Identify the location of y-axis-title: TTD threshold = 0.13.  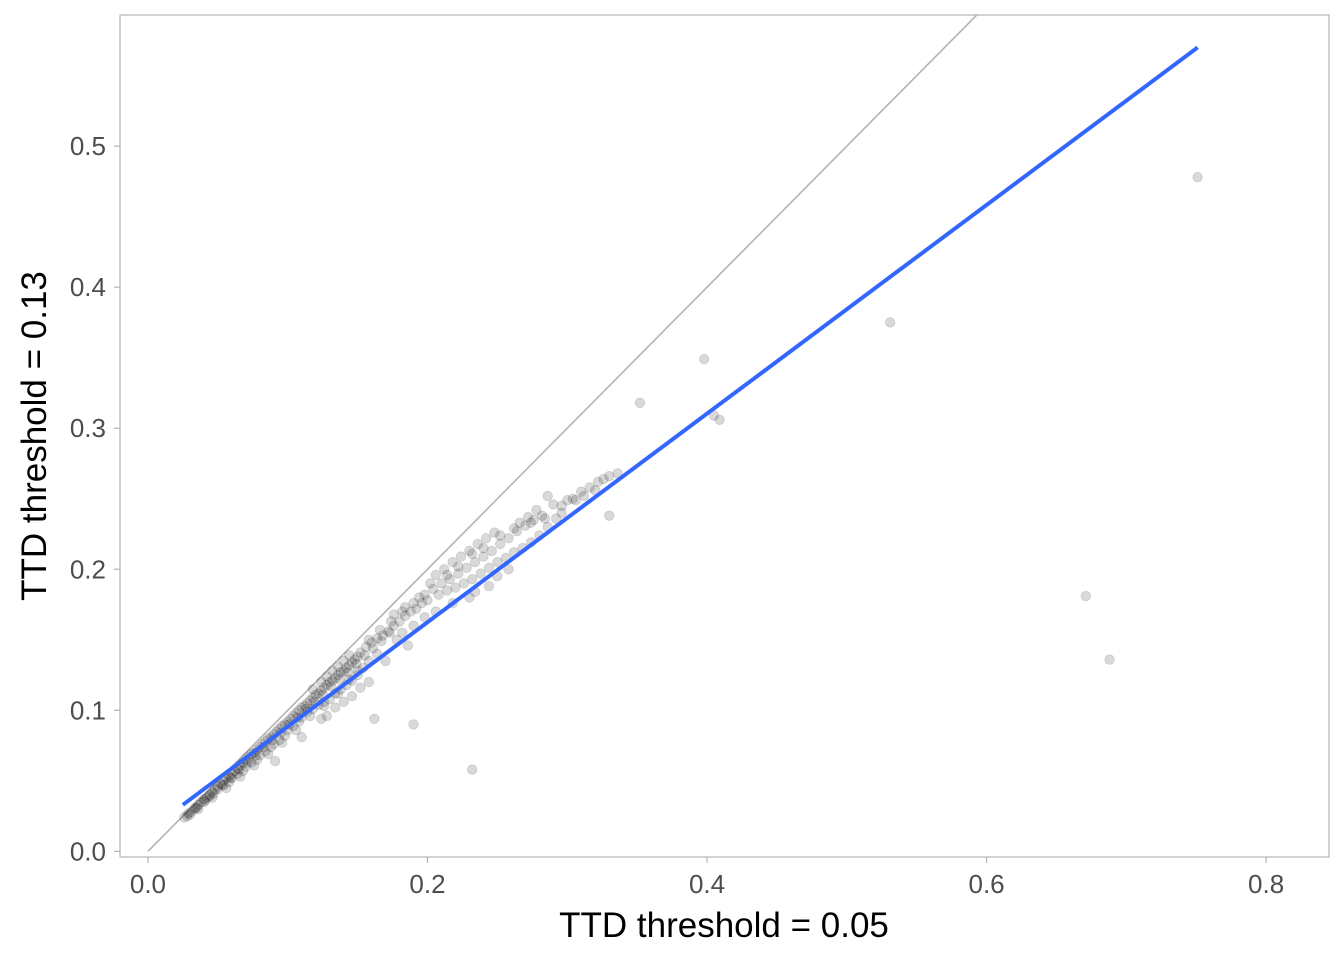
(34, 436).